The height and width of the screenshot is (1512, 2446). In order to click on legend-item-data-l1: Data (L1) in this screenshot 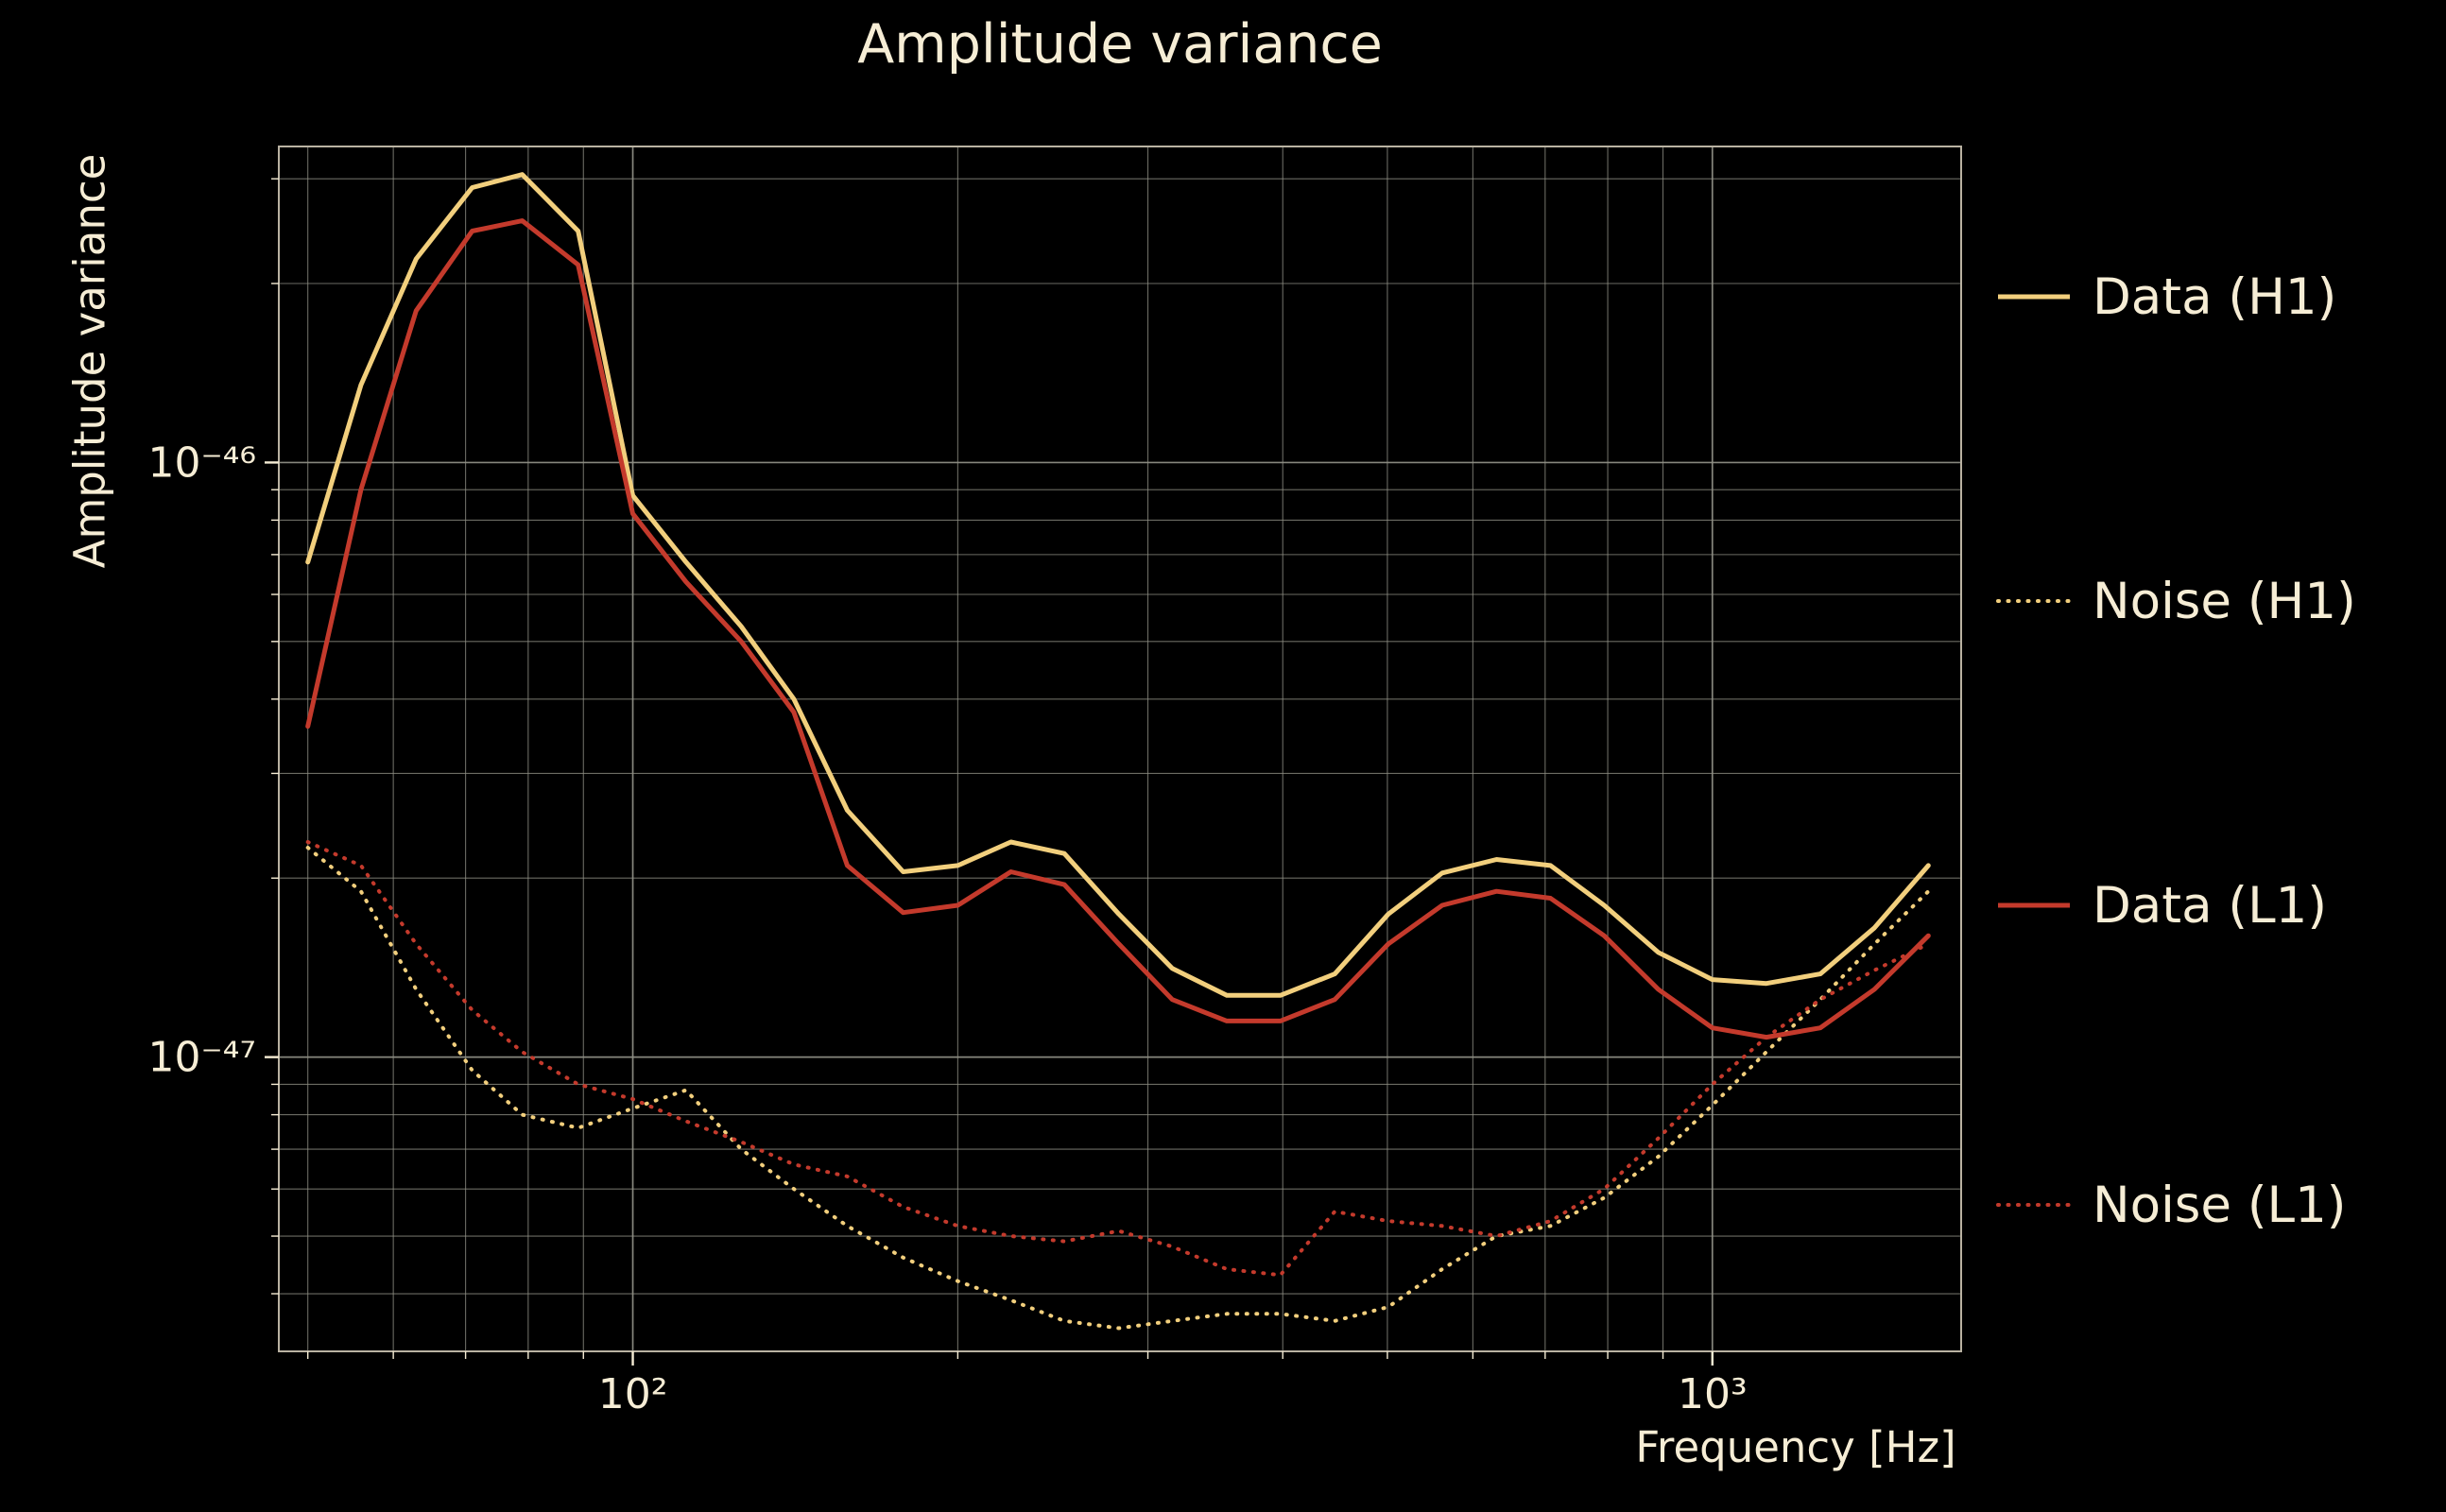, I will do `click(2161, 905)`.